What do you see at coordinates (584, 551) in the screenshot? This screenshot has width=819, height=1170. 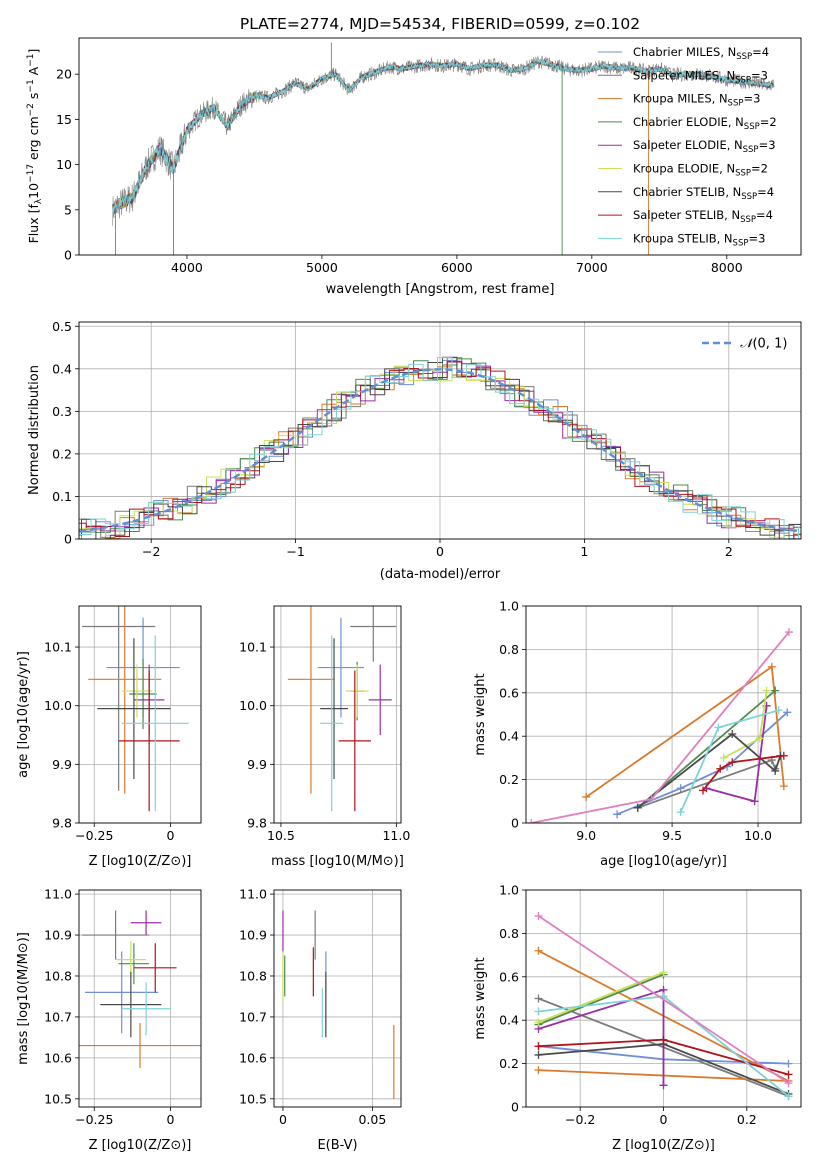 I see `x-tick-label: 1` at bounding box center [584, 551].